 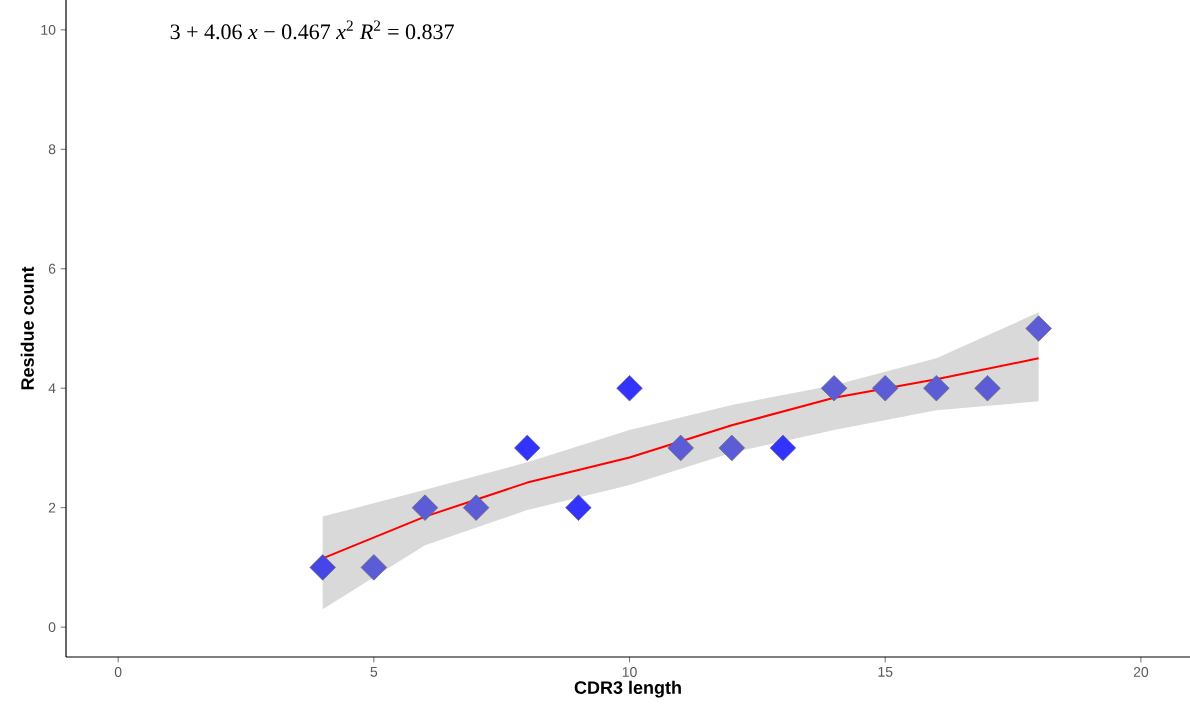 What do you see at coordinates (312, 30) in the screenshot?
I see `annotation: 3 + 4.06 x − 0.467 x$^{2}$ R$^{2}$ = 0.837` at bounding box center [312, 30].